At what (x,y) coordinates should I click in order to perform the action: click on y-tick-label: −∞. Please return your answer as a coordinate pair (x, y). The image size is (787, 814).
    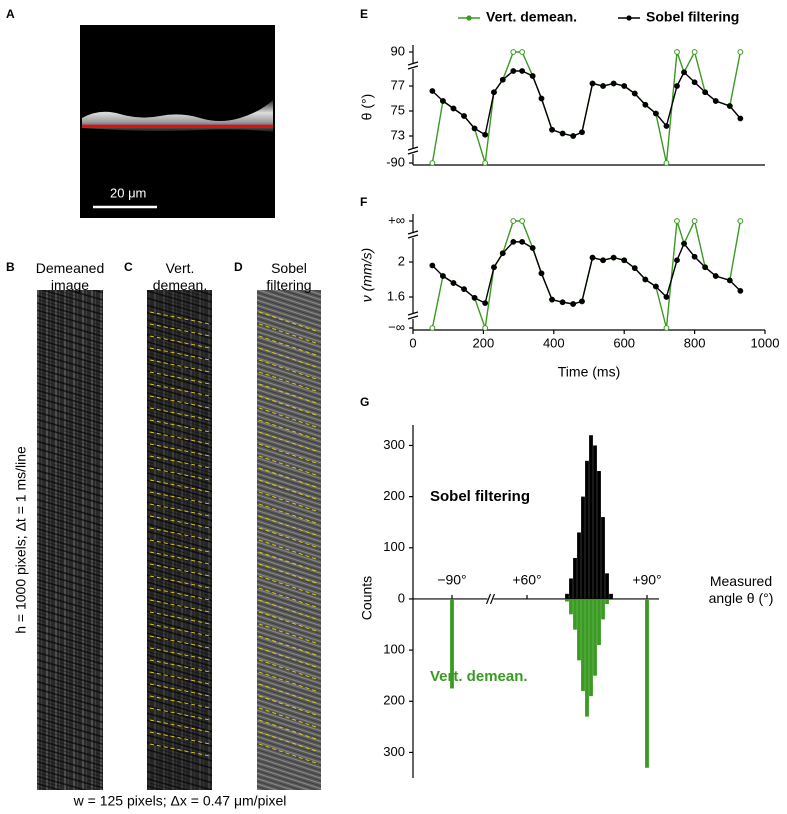
    Looking at the image, I should click on (396, 326).